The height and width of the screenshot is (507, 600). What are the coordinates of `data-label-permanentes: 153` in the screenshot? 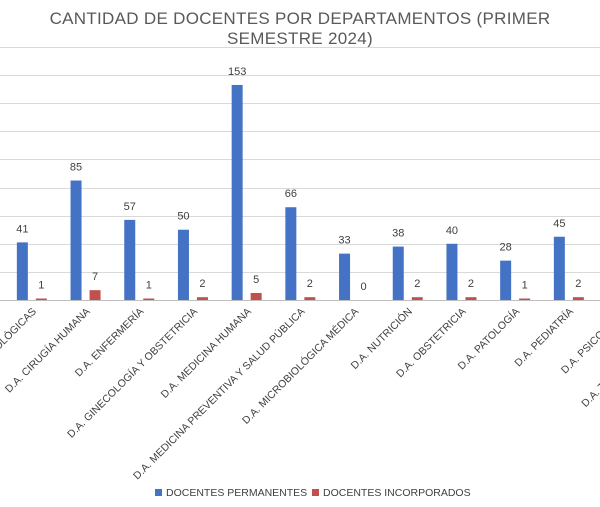 It's located at (237, 72).